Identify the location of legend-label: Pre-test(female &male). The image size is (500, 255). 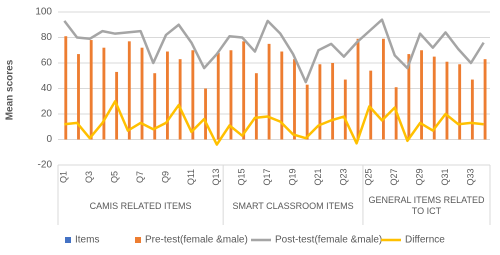
(196, 240).